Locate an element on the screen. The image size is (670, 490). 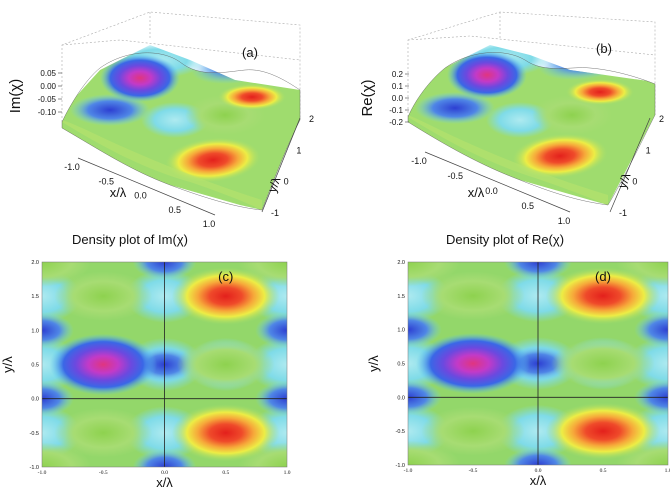
panel-label: (b) is located at coordinates (604, 48).